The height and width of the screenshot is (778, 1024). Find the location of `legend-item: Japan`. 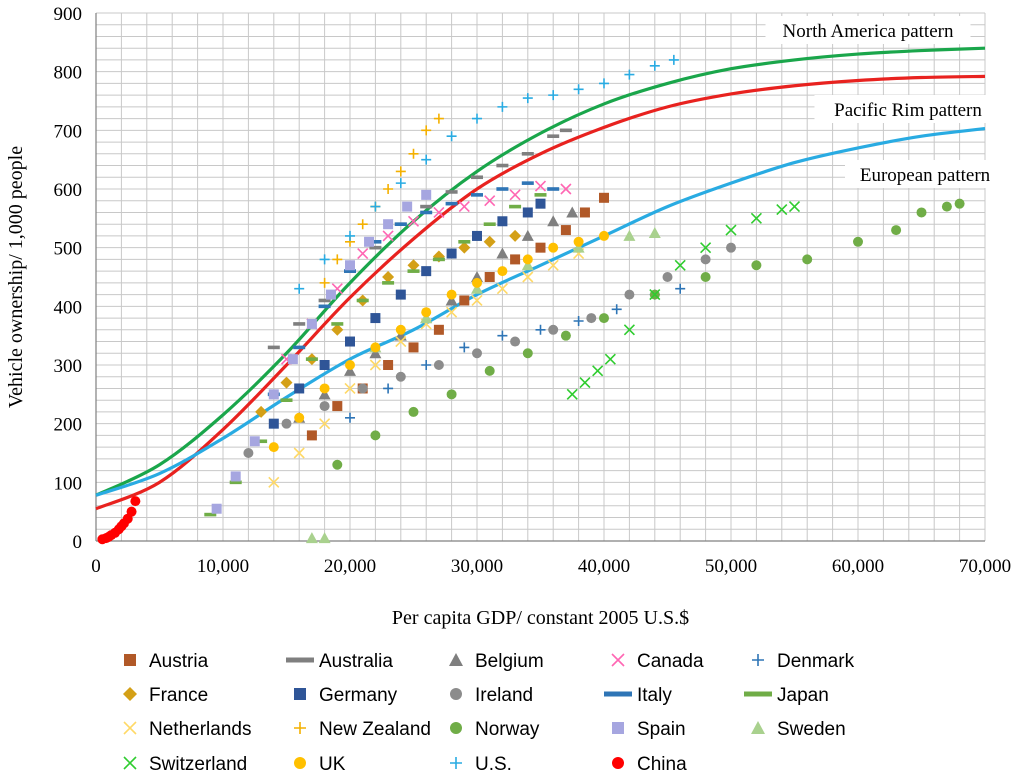

legend-item: Japan is located at coordinates (786, 695).